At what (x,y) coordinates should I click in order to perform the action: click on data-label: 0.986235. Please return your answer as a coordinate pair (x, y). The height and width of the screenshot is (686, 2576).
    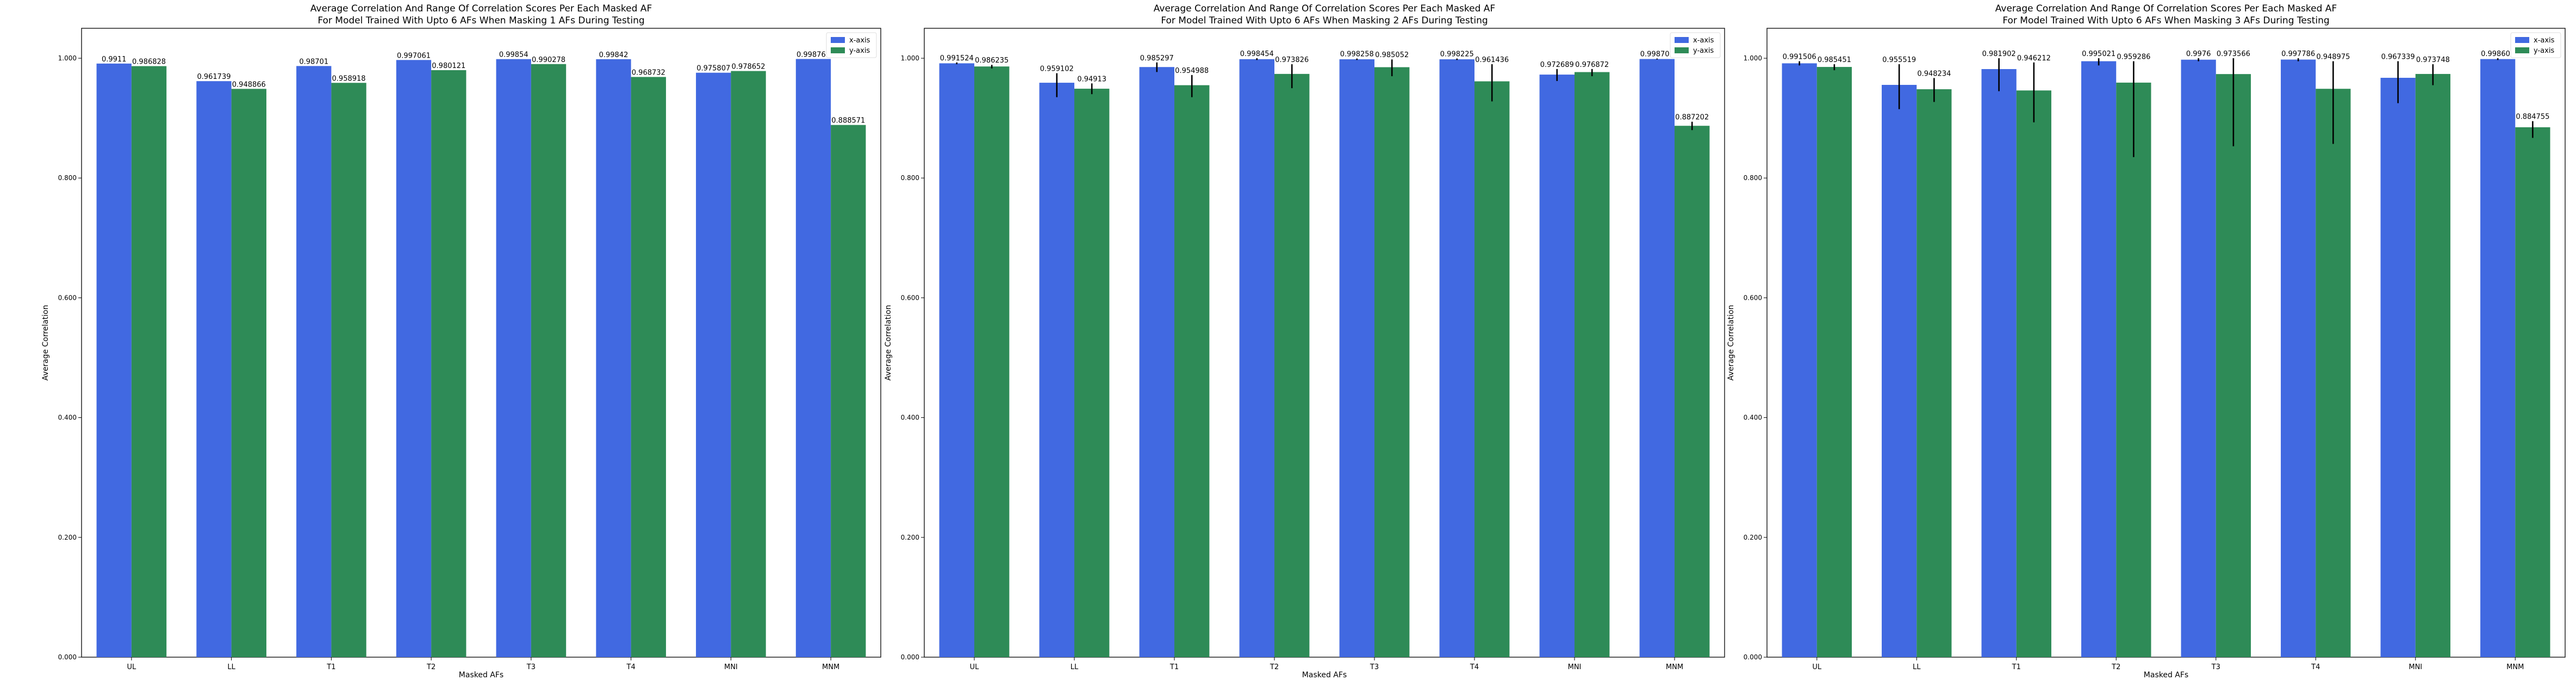
    Looking at the image, I should click on (992, 61).